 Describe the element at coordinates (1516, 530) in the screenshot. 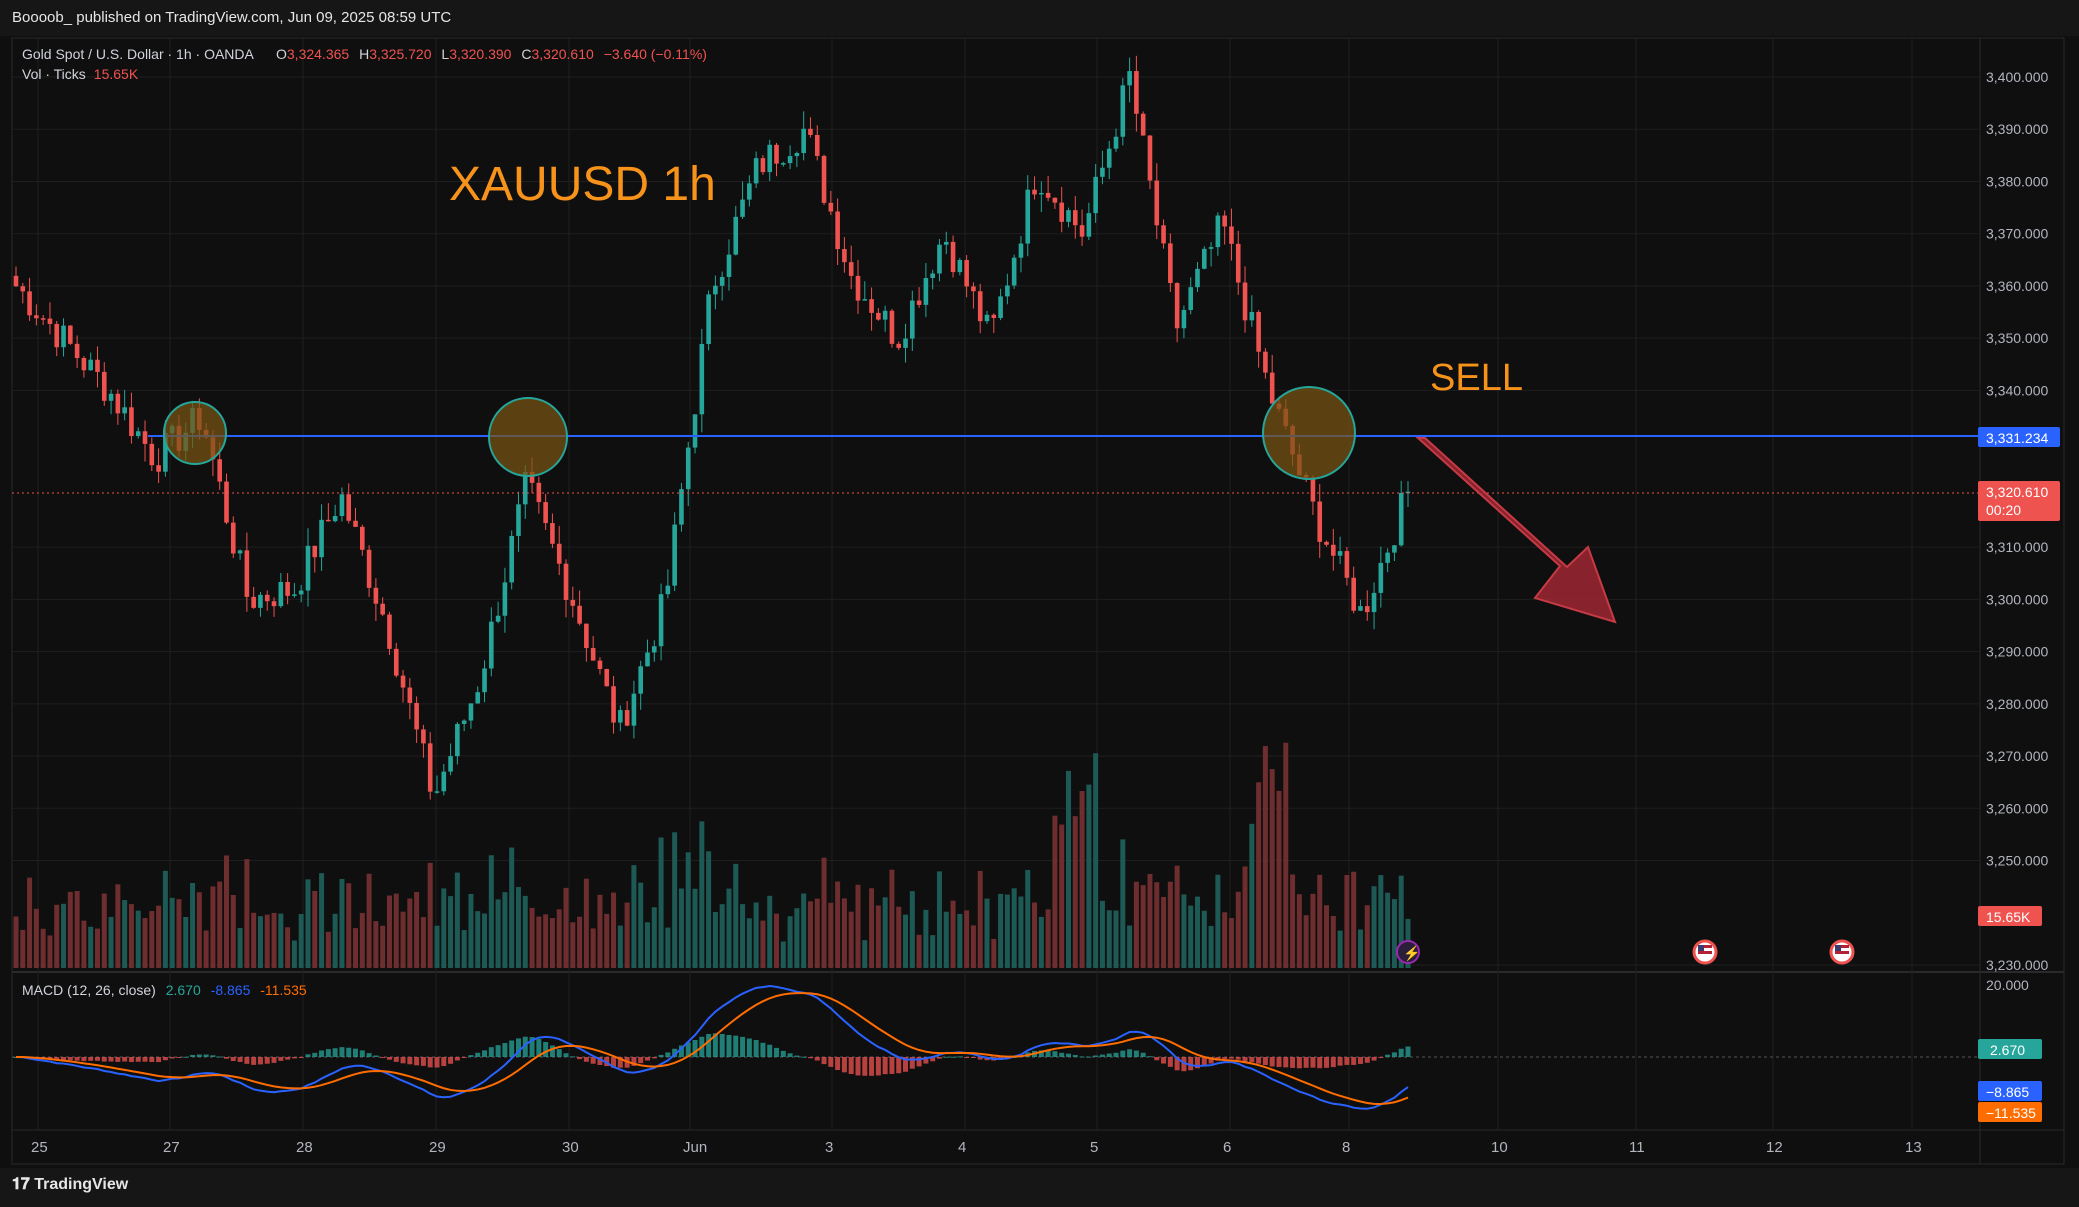

I see `sell-arrow` at that location.